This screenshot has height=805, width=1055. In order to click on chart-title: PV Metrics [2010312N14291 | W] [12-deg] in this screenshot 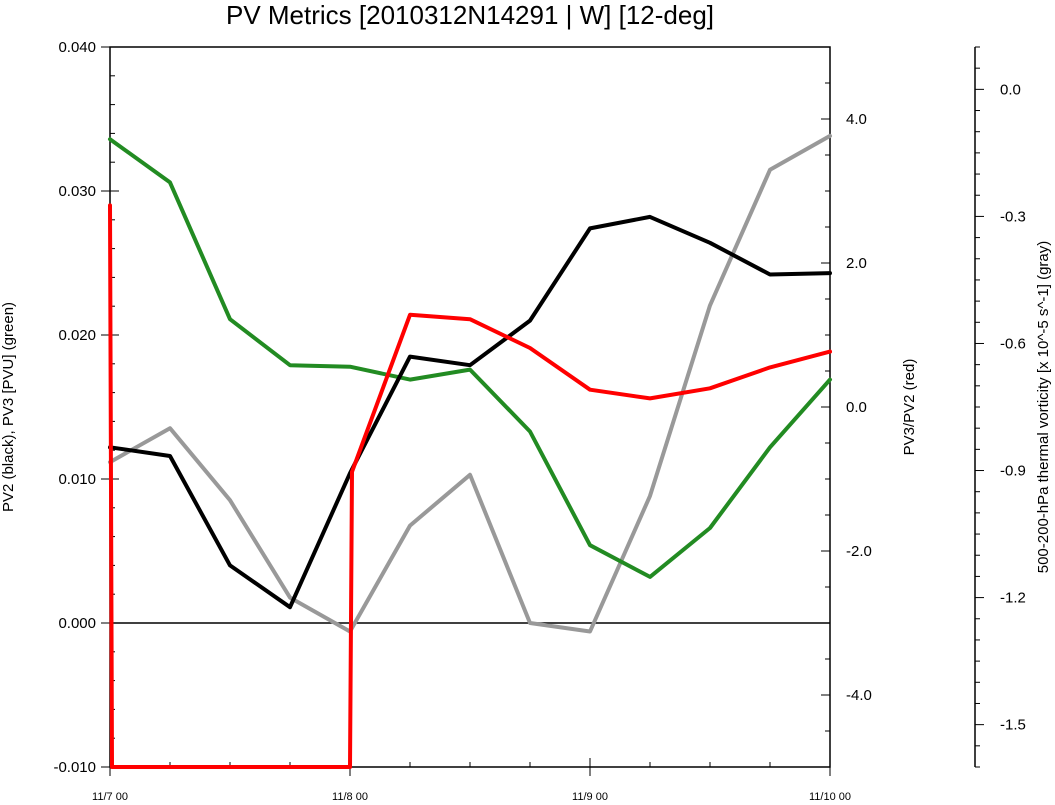, I will do `click(470, 15)`.